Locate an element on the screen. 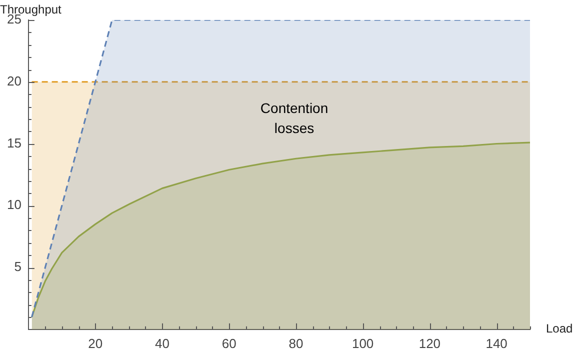  x-tick-label: 140 is located at coordinates (497, 343).